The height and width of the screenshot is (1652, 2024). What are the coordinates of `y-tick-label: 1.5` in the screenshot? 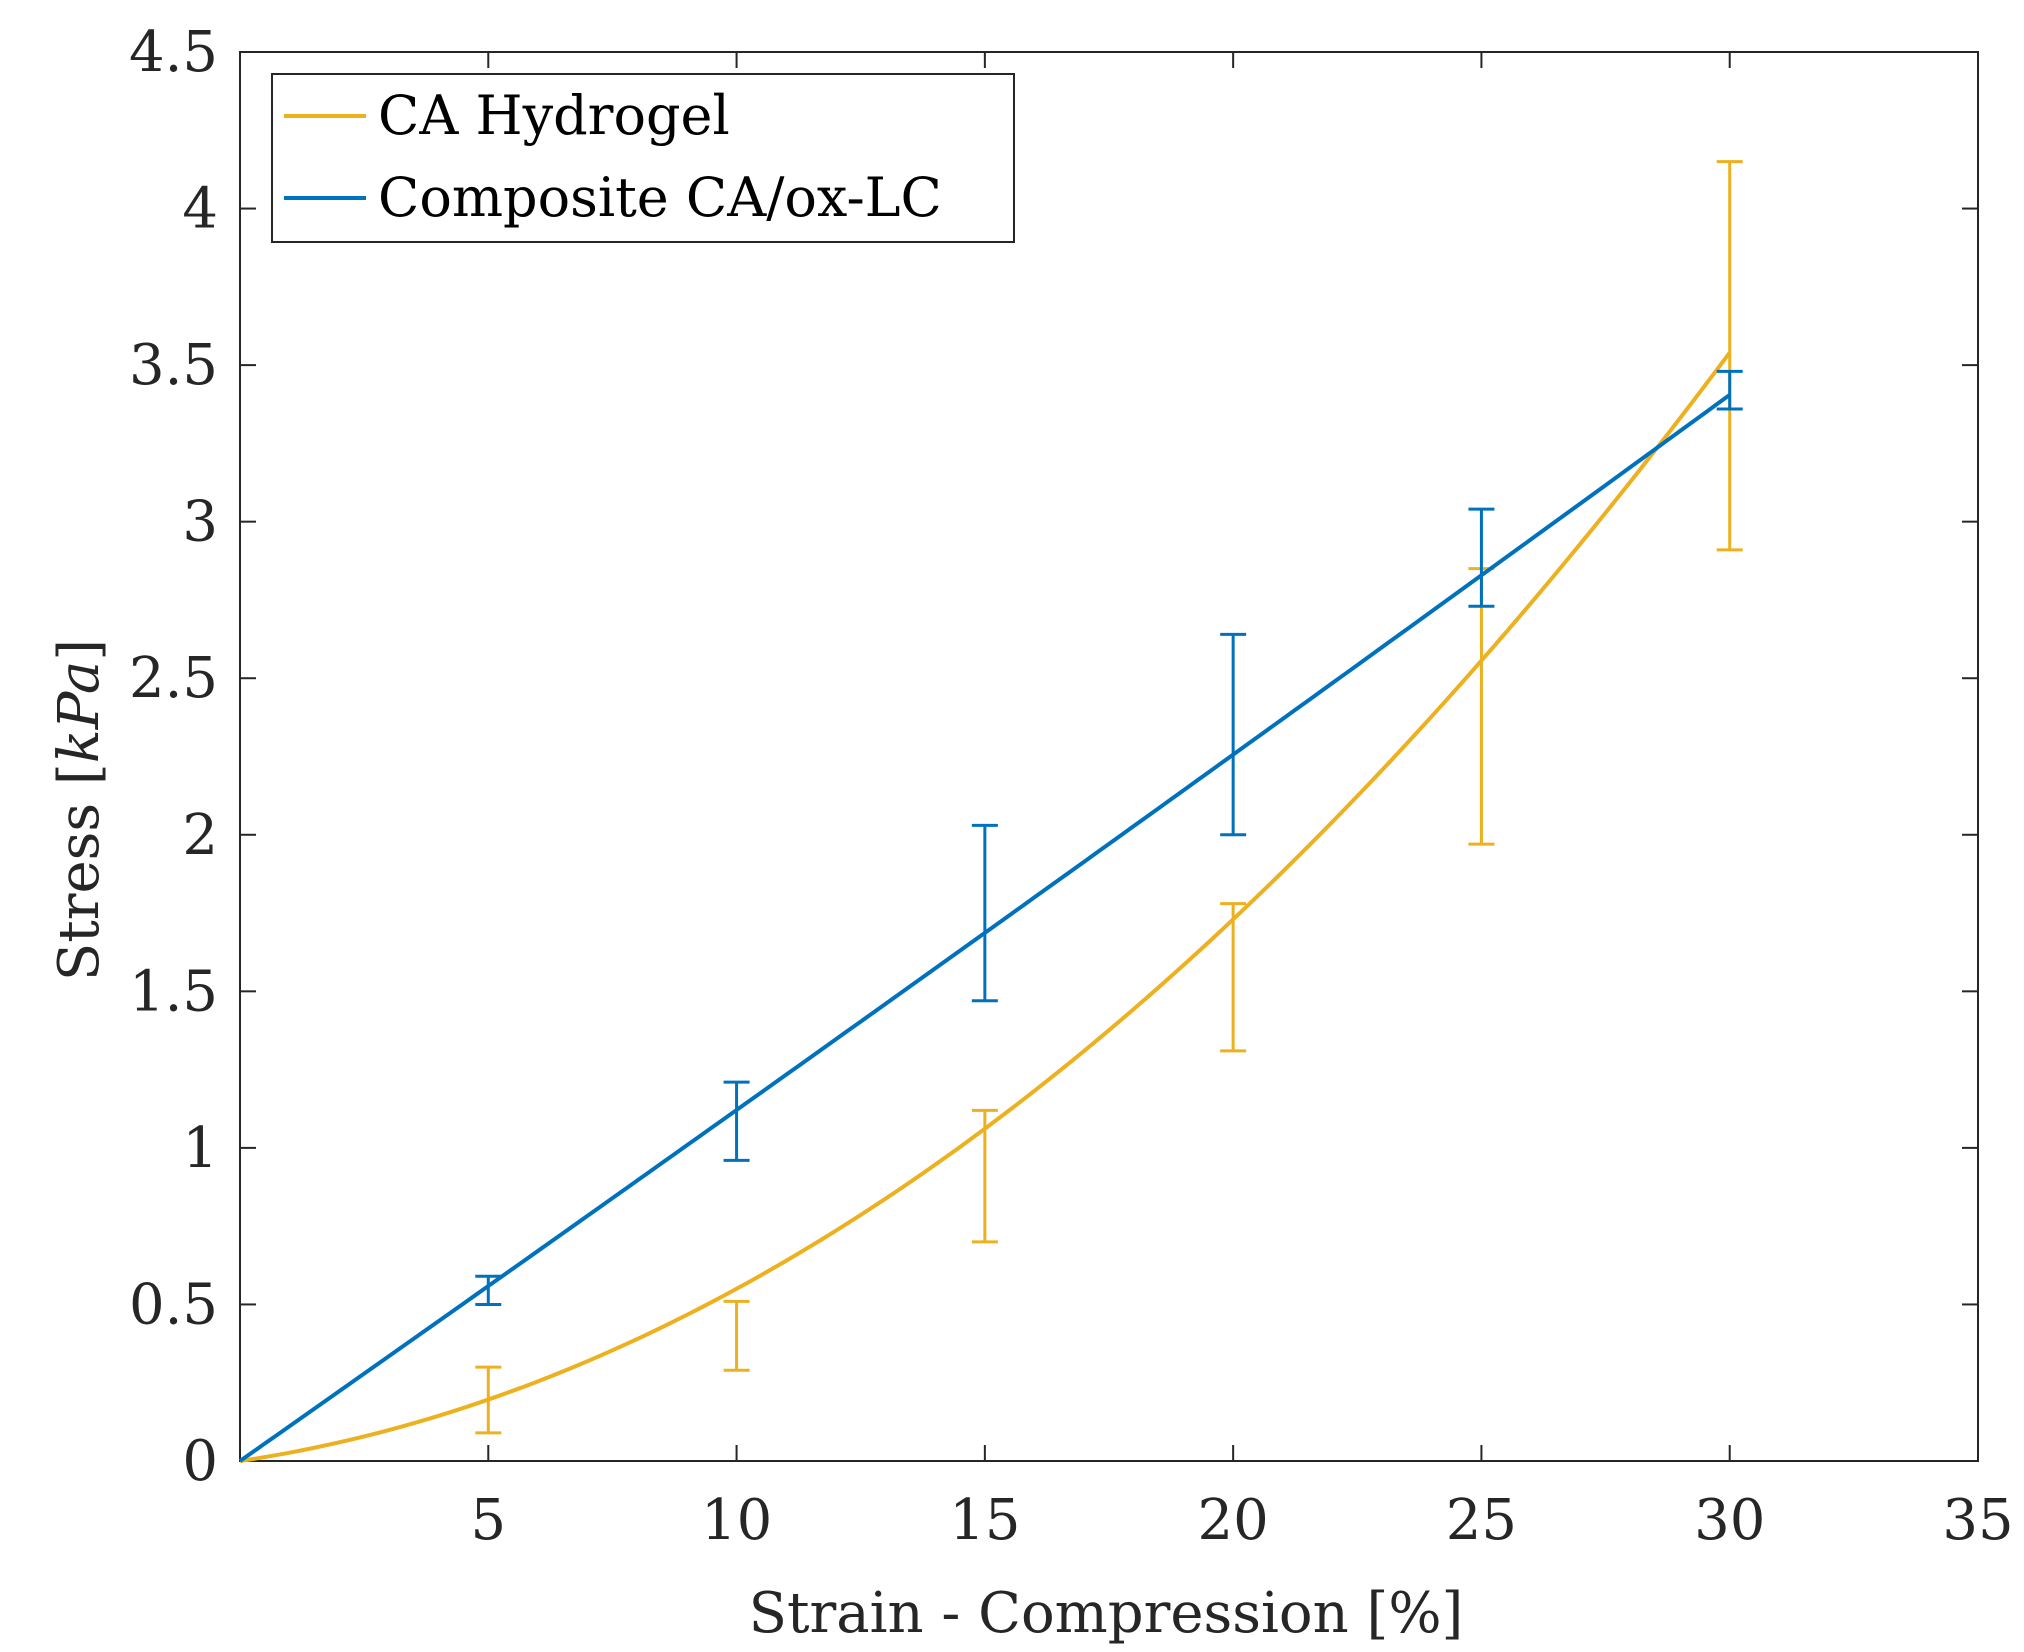 It's located at (173, 991).